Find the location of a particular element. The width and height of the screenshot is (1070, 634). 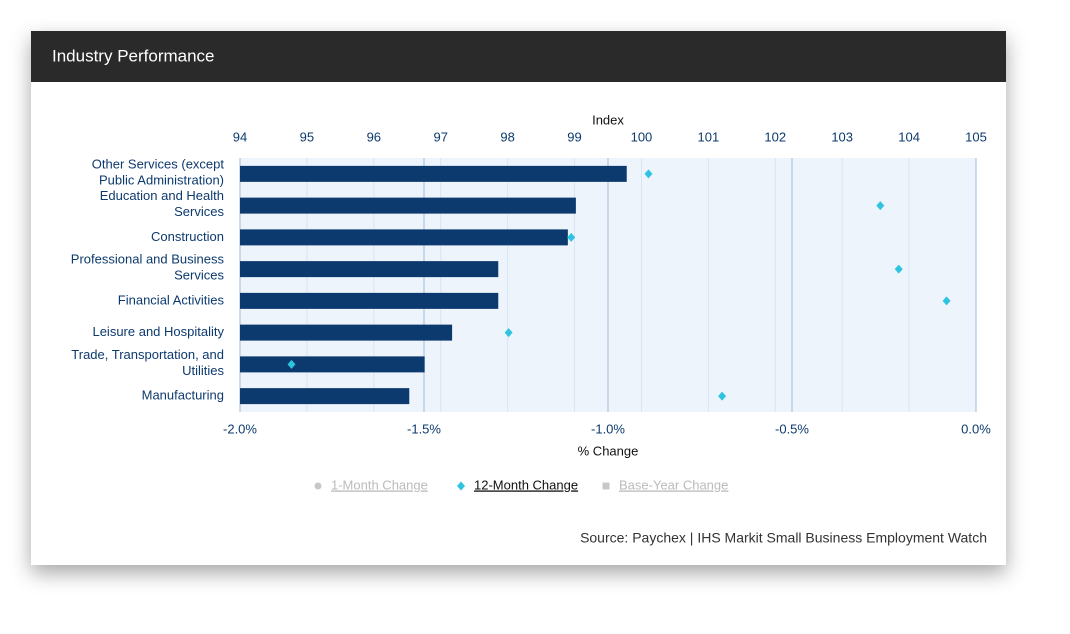

legend-item: Base-Year Change is located at coordinates (665, 484).